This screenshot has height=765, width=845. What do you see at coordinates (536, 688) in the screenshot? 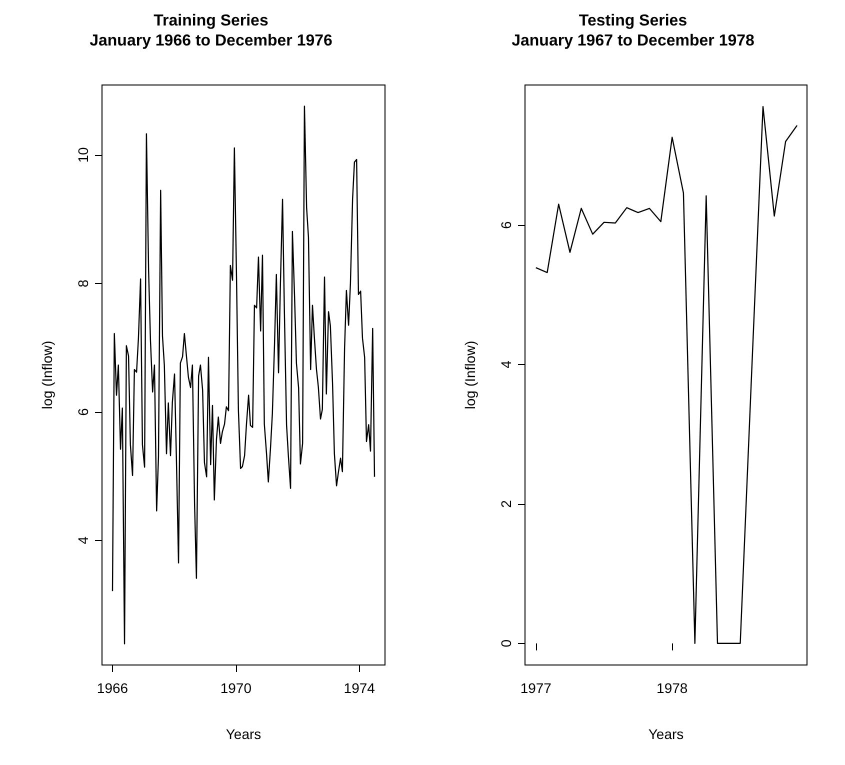
I see `x-tick-label: 1977` at bounding box center [536, 688].